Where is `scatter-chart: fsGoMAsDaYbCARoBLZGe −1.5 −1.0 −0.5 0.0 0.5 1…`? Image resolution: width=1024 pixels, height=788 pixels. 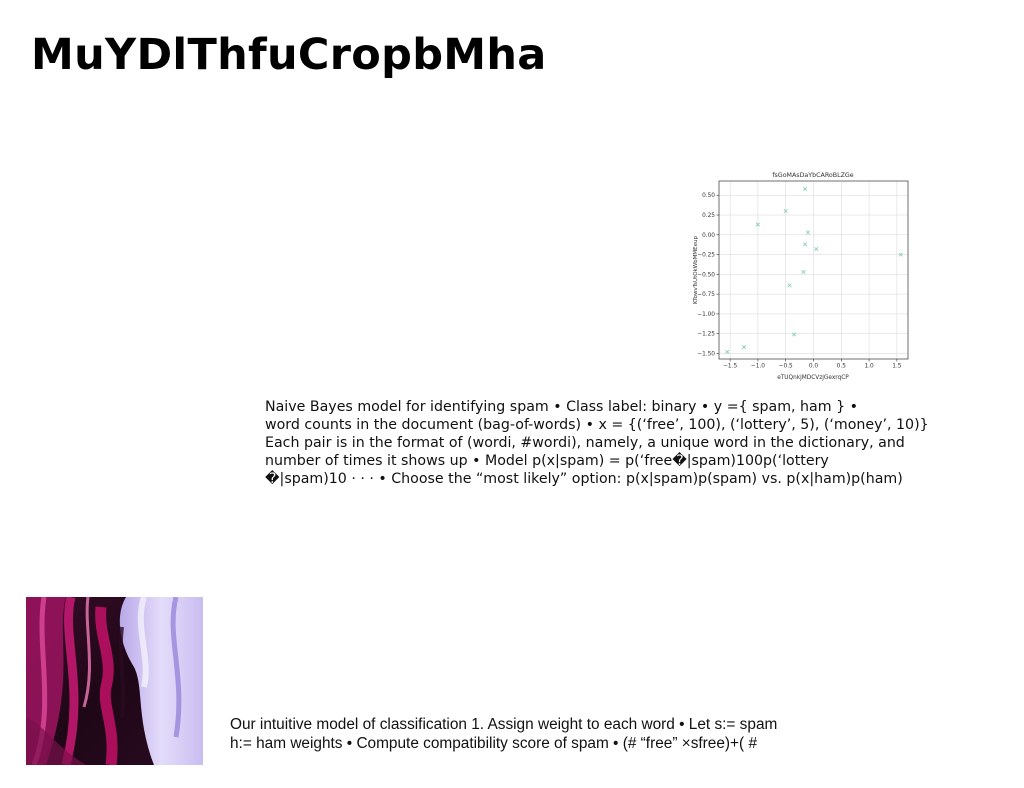
scatter-chart: fsGoMAsDaYbCARoBLZGe −1.5 −1.0 −0.5 0.0 0.5 1… is located at coordinates (801, 276).